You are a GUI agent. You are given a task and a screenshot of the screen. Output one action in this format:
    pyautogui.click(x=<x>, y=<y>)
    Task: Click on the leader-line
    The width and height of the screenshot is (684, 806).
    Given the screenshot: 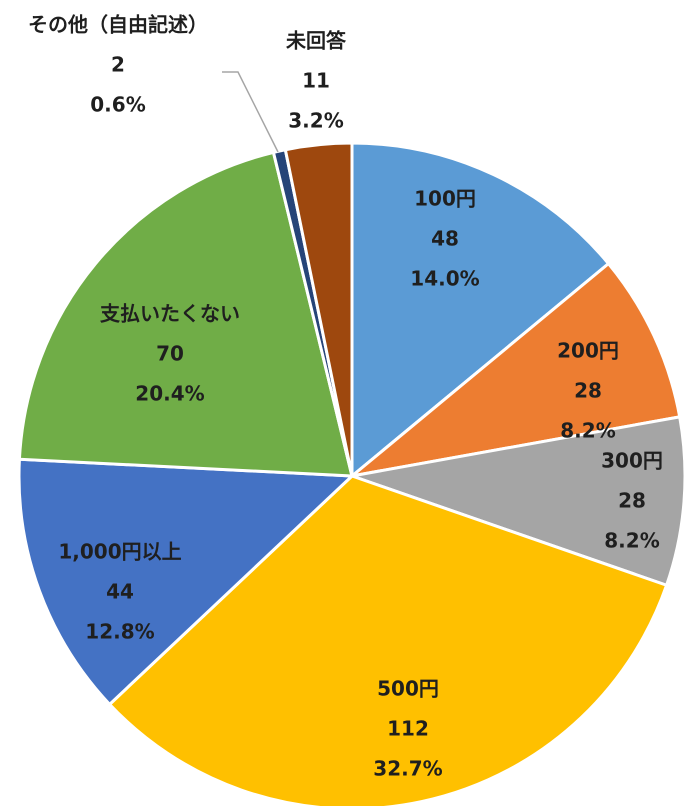 What is the action you would take?
    pyautogui.click(x=250, y=112)
    